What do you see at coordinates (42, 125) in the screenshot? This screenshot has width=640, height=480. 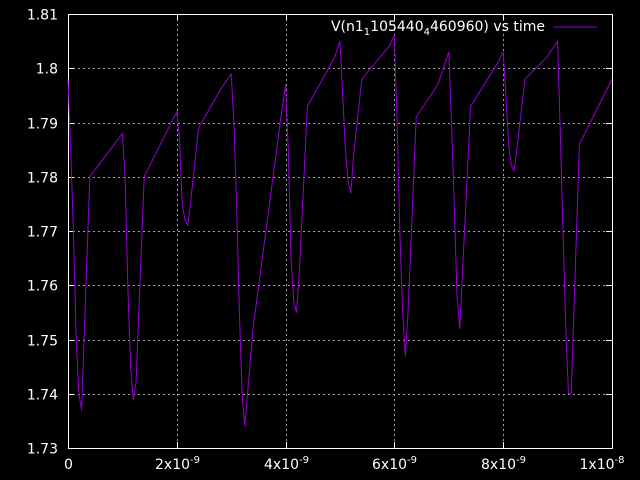 I see `y-tick-label: 1.79` at bounding box center [42, 125].